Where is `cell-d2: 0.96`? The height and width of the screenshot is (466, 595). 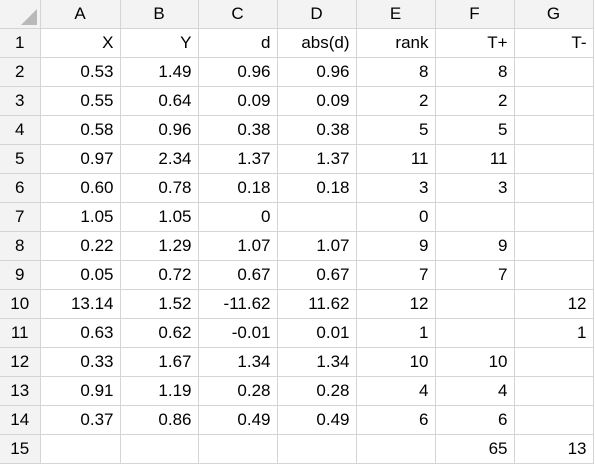 cell-d2: 0.96 is located at coordinates (317, 72).